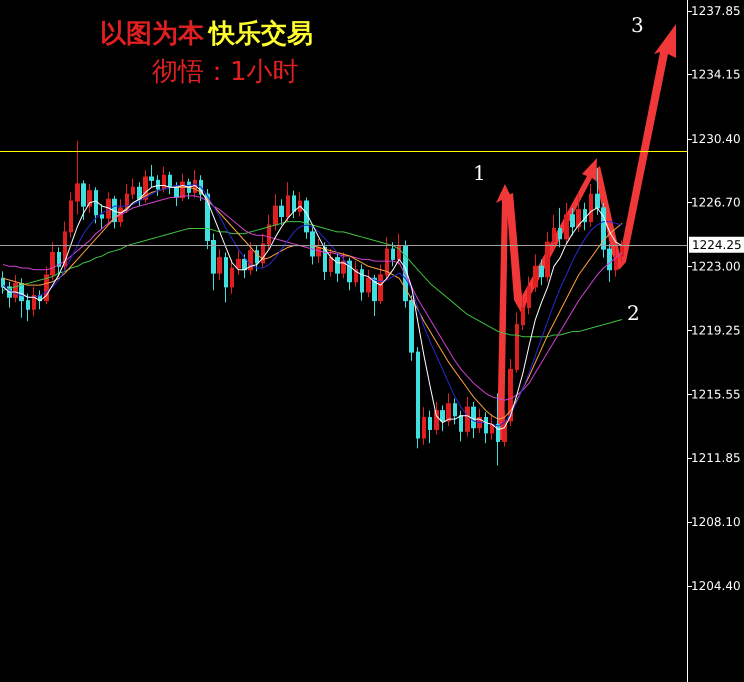 The image size is (744, 682). I want to click on y-tick-label: 1215.55, so click(716, 394).